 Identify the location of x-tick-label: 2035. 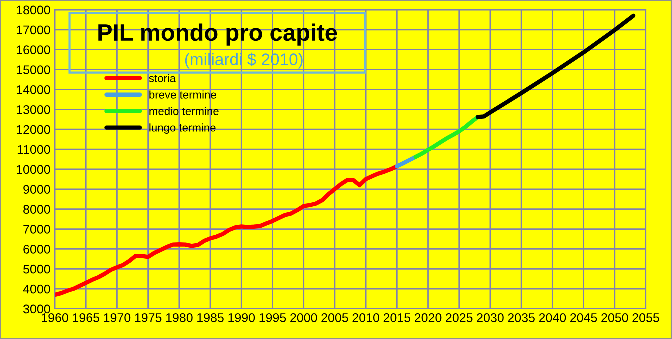
(521, 317).